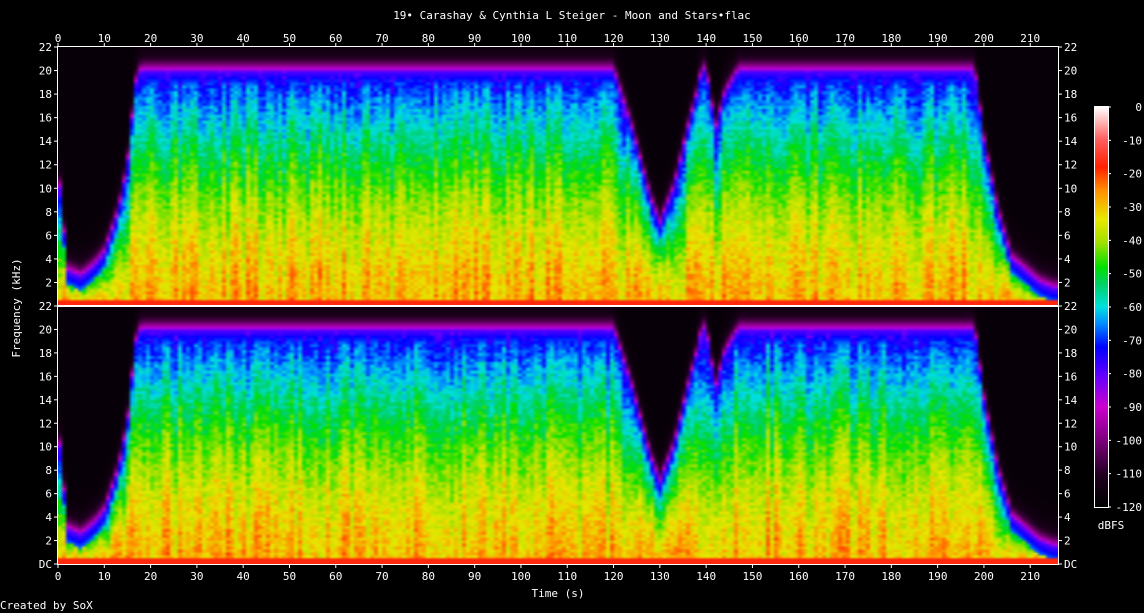  I want to click on colorbar-tick-label: -110, so click(1129, 474).